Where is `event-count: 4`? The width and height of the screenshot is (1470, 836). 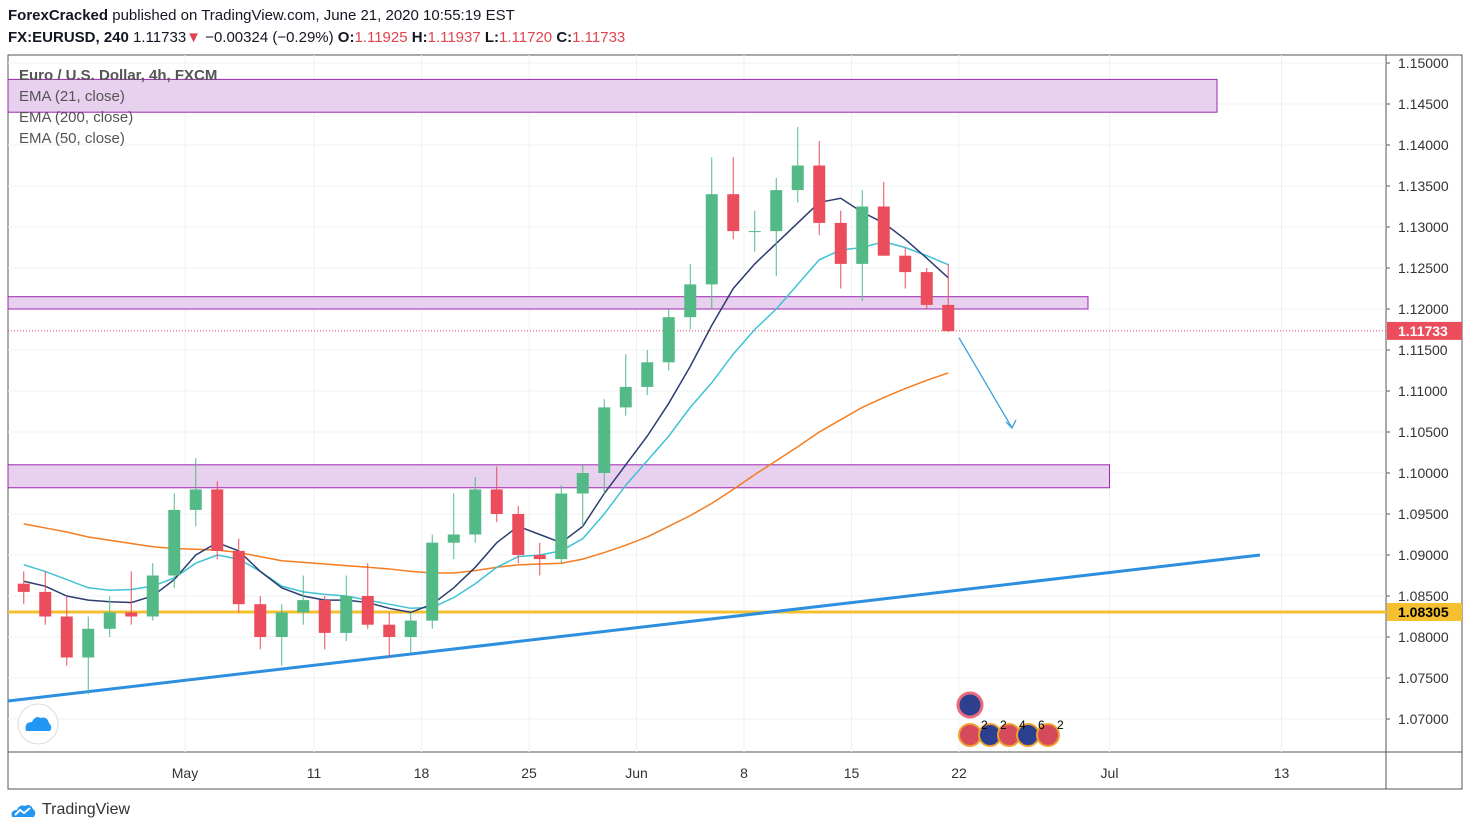
event-count: 4 is located at coordinates (1022, 725).